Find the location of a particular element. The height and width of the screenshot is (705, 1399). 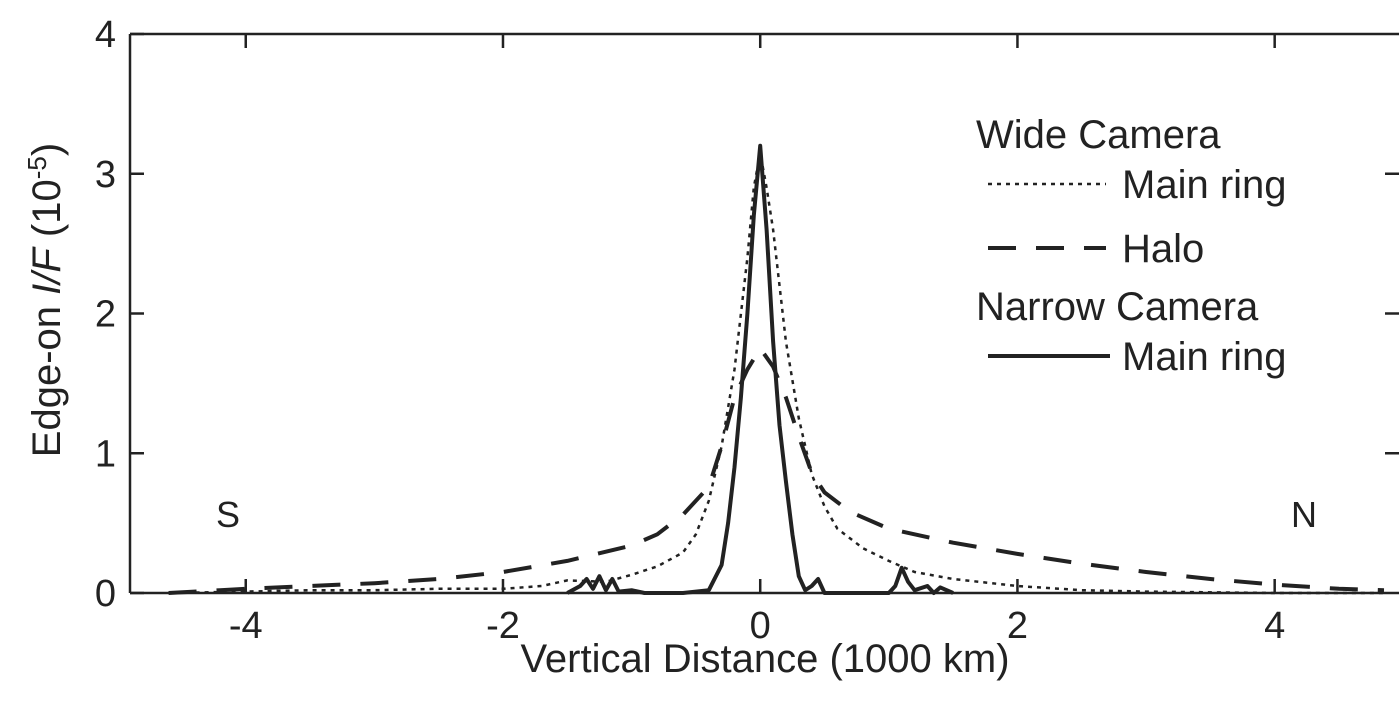

y-axis-title-prefix: Edge-on is located at coordinates (47, 376).